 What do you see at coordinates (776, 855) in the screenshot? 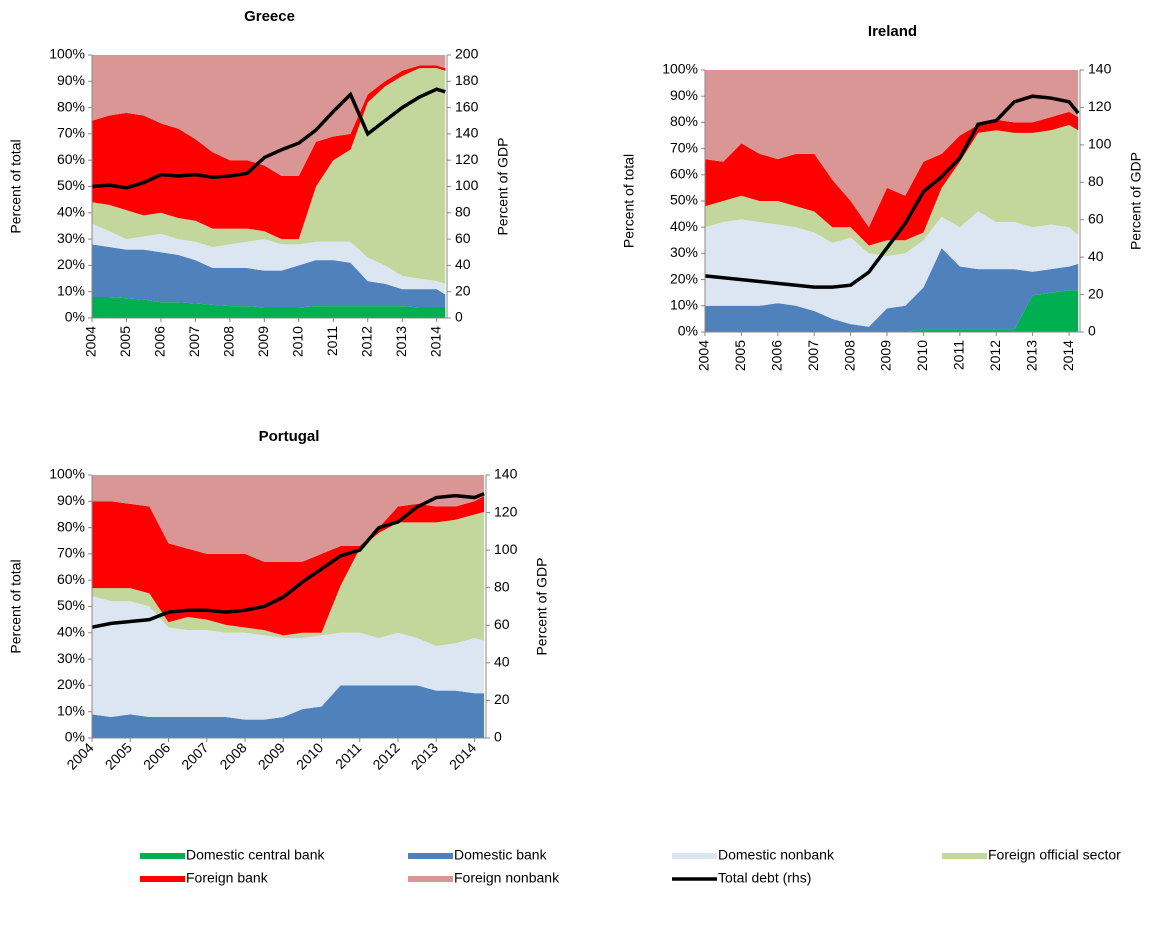
I see `legend-label: Domestic nonbank` at bounding box center [776, 855].